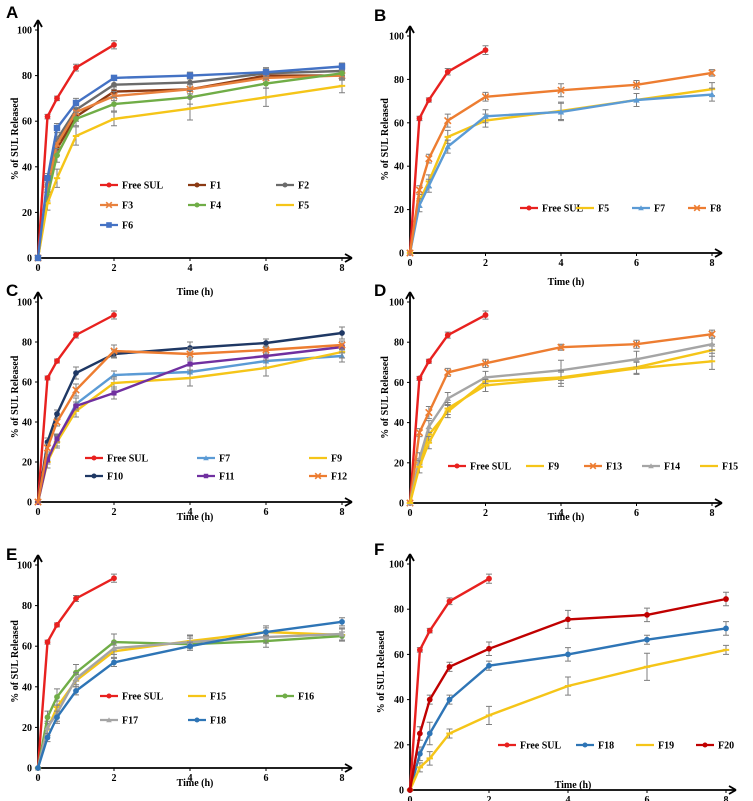 This screenshot has width=753, height=801. What do you see at coordinates (215, 186) in the screenshot?
I see `legend-label: F1` at bounding box center [215, 186].